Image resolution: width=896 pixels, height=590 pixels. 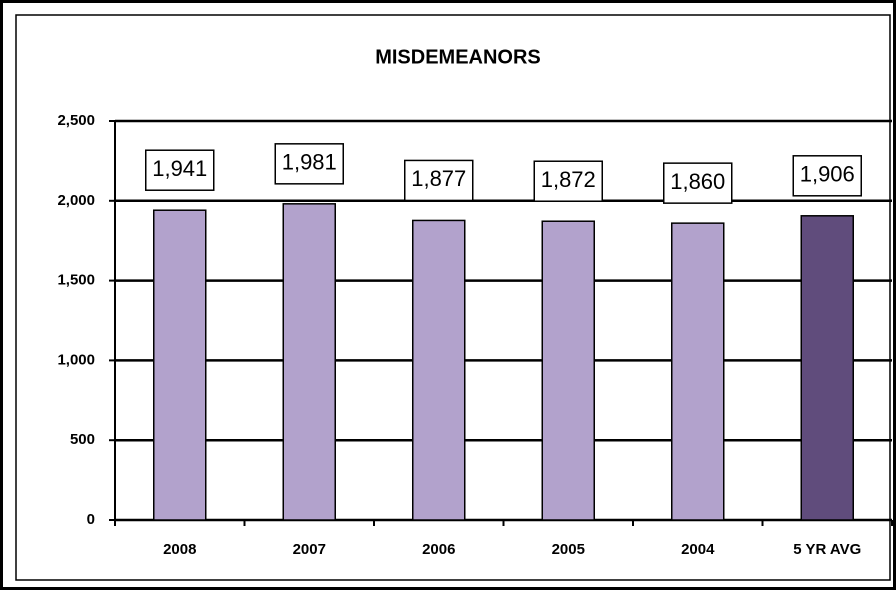 What do you see at coordinates (698, 549) in the screenshot?
I see `x-tick-label: 2004` at bounding box center [698, 549].